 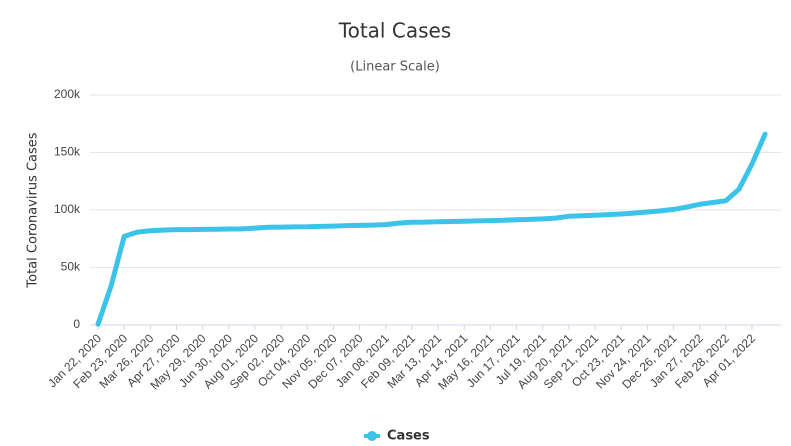 I want to click on y-tick-label: 0, so click(x=76, y=324).